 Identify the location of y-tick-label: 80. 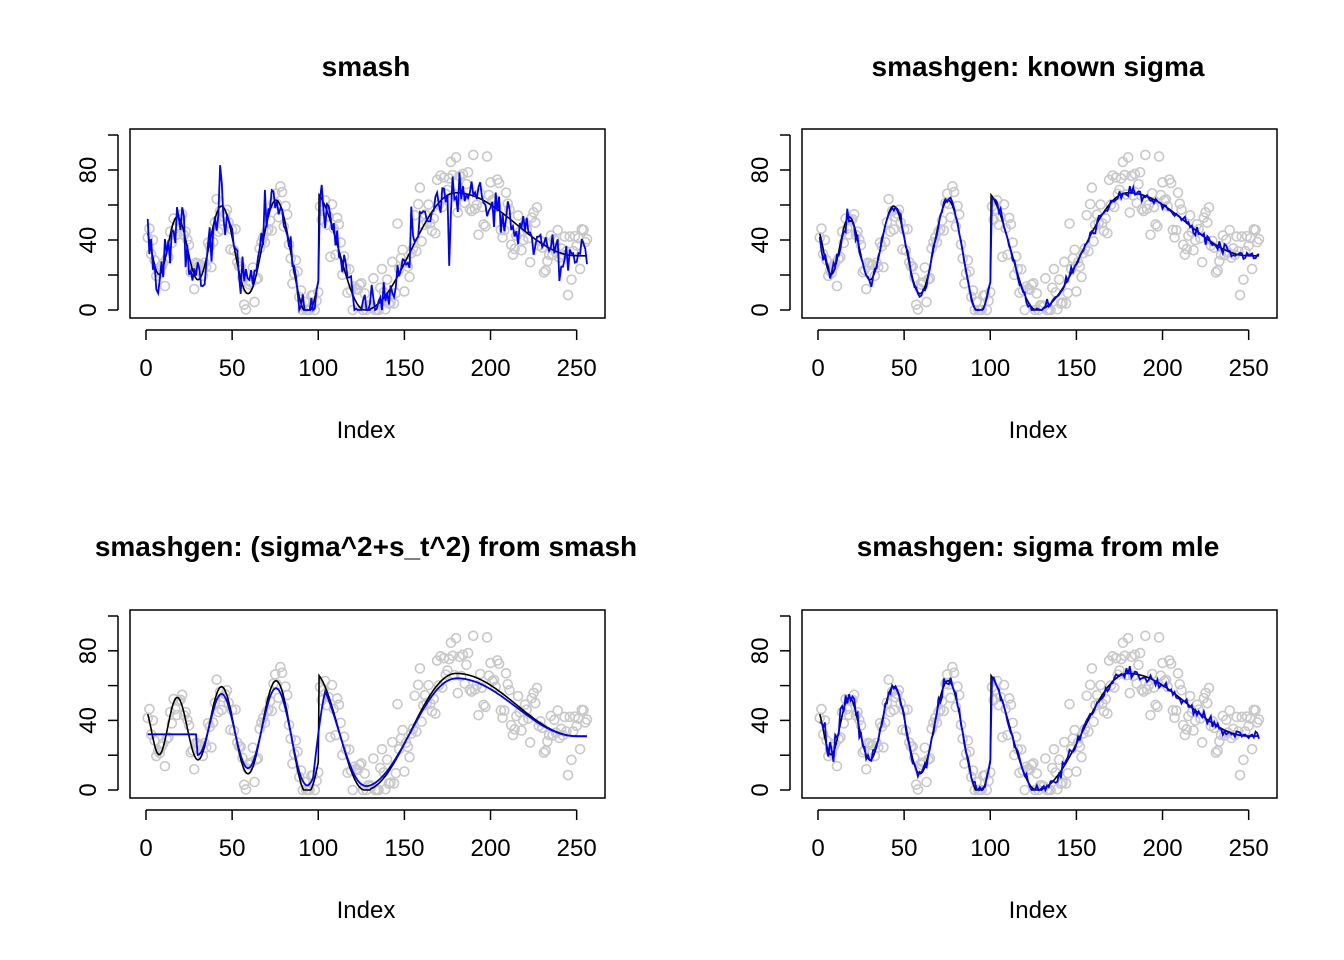
(88, 650).